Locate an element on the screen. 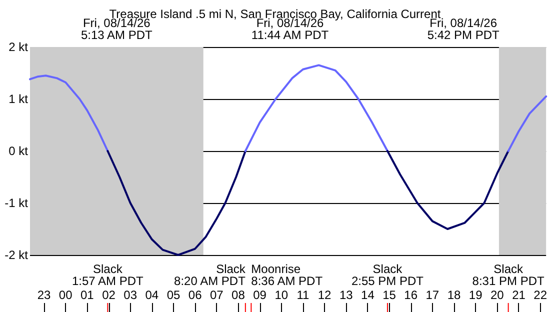 The image size is (550, 312). x-tick-label: 08 is located at coordinates (239, 295).